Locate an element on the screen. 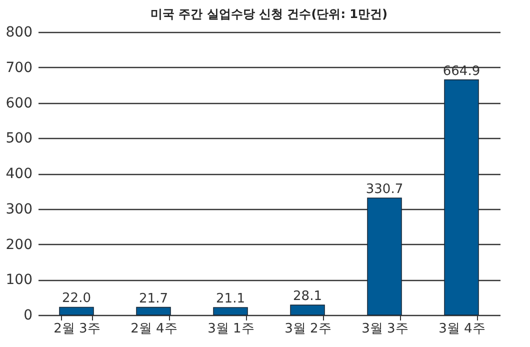 The width and height of the screenshot is (530, 347). data-label: 22.0 is located at coordinates (76, 298).